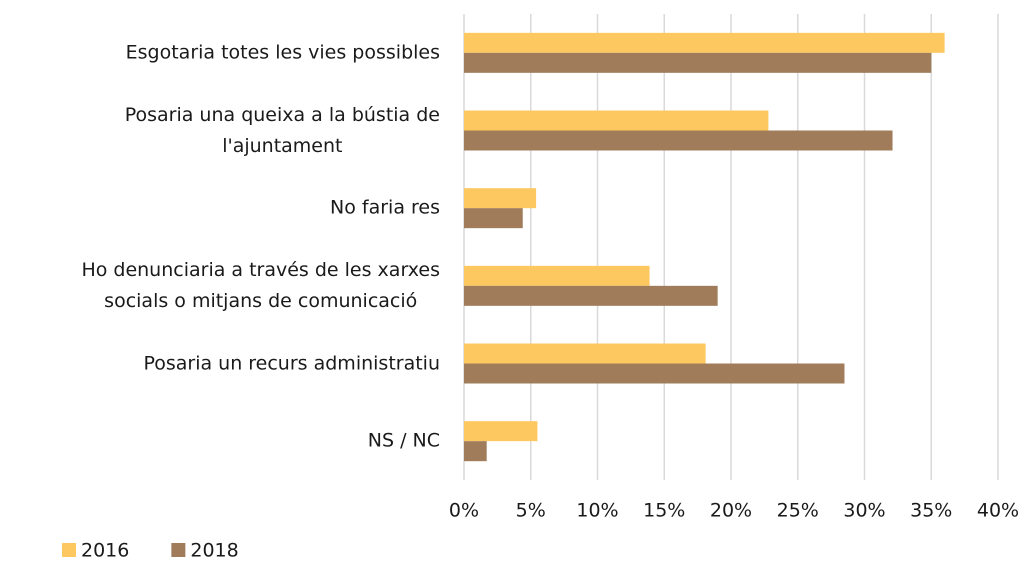  Describe the element at coordinates (597, 511) in the screenshot. I see `x-tick-label: 10%` at that location.